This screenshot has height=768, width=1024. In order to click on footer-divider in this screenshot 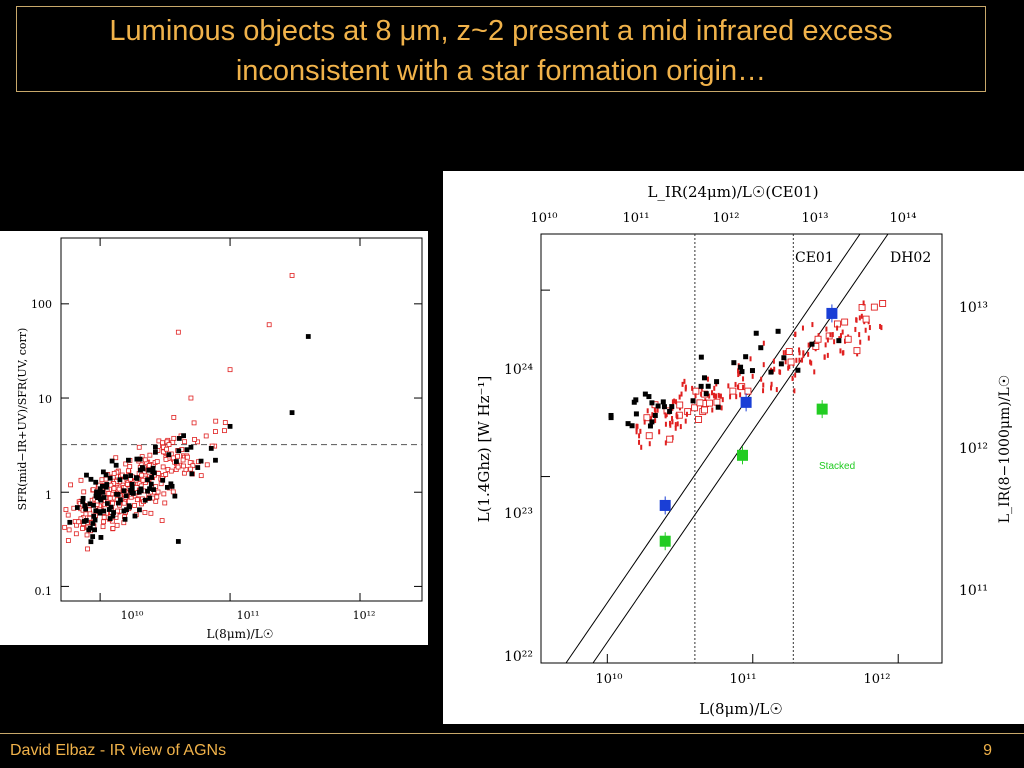, I will do `click(512, 733)`.